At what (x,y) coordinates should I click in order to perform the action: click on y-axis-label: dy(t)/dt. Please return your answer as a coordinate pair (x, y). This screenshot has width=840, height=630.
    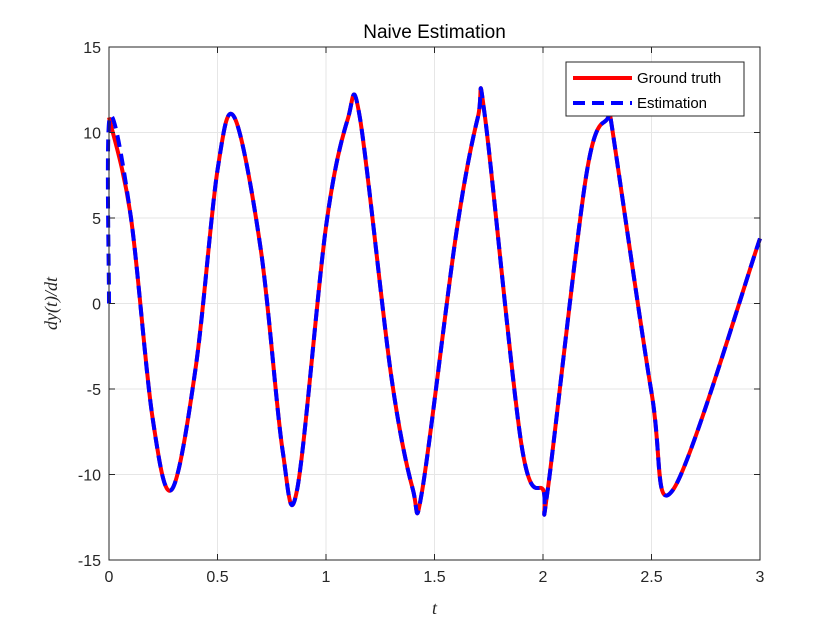
    Looking at the image, I should click on (51, 303).